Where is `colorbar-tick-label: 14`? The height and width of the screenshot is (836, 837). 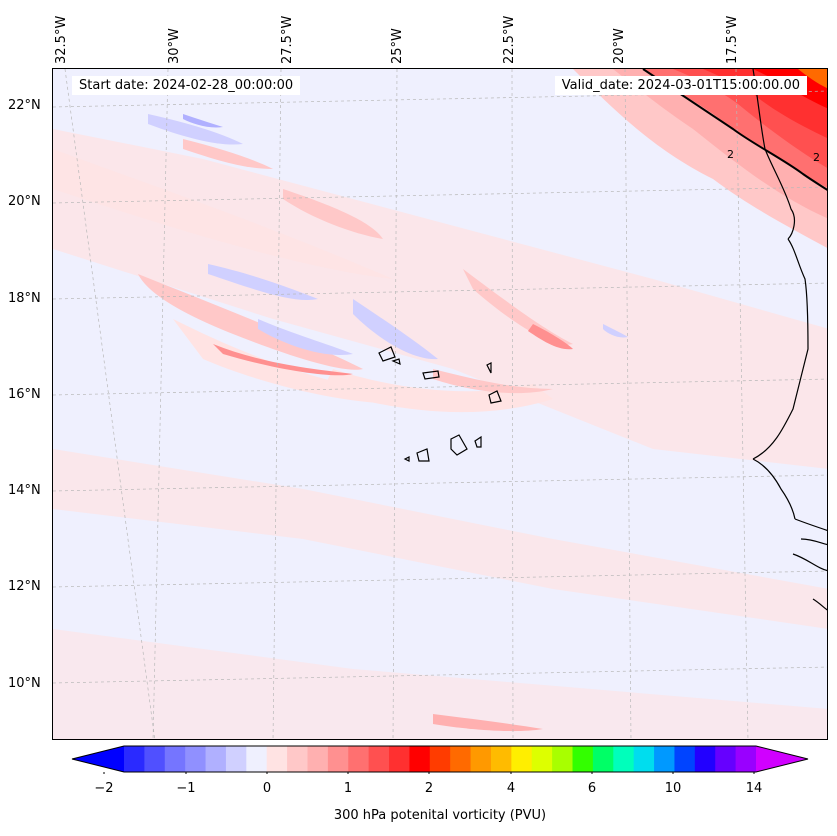 colorbar-tick-label: 14 is located at coordinates (754, 788).